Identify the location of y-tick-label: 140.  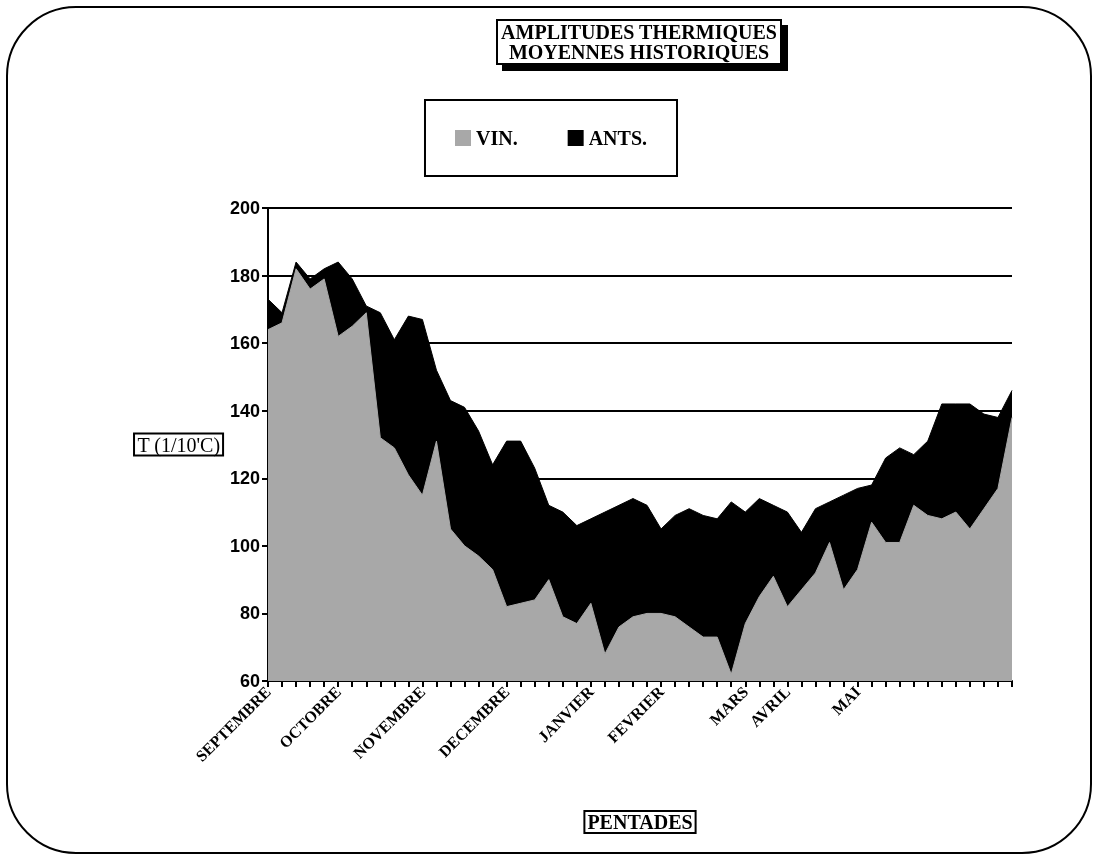
(244, 410).